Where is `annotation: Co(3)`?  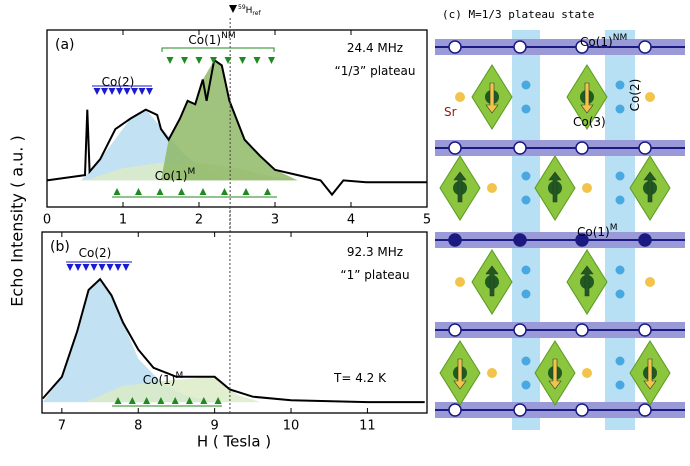
annotation: Co(3) is located at coordinates (589, 122).